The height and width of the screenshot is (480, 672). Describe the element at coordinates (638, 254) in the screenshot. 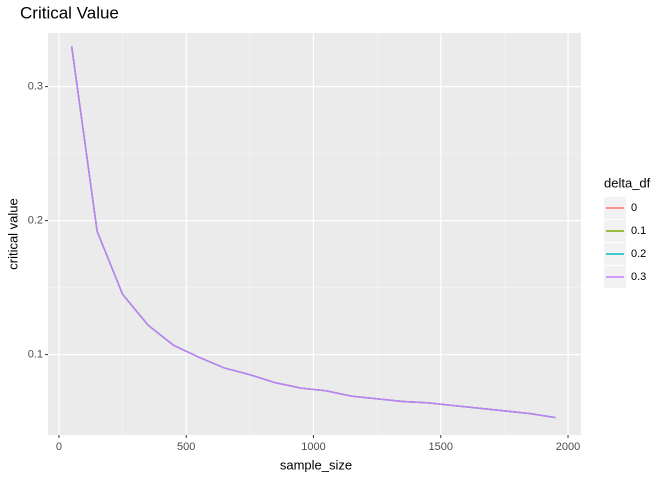

I see `legend-label: 0.2` at that location.